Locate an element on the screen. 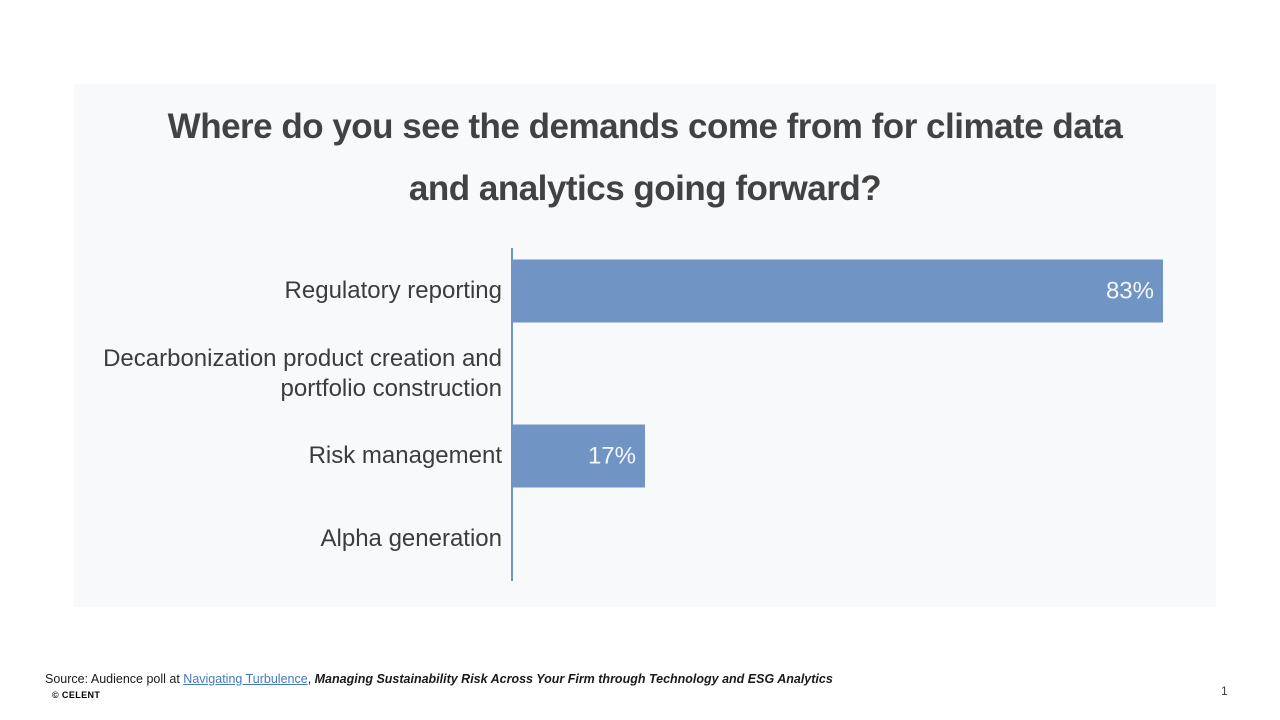 The image size is (1280, 720). bar: 17% is located at coordinates (578, 456).